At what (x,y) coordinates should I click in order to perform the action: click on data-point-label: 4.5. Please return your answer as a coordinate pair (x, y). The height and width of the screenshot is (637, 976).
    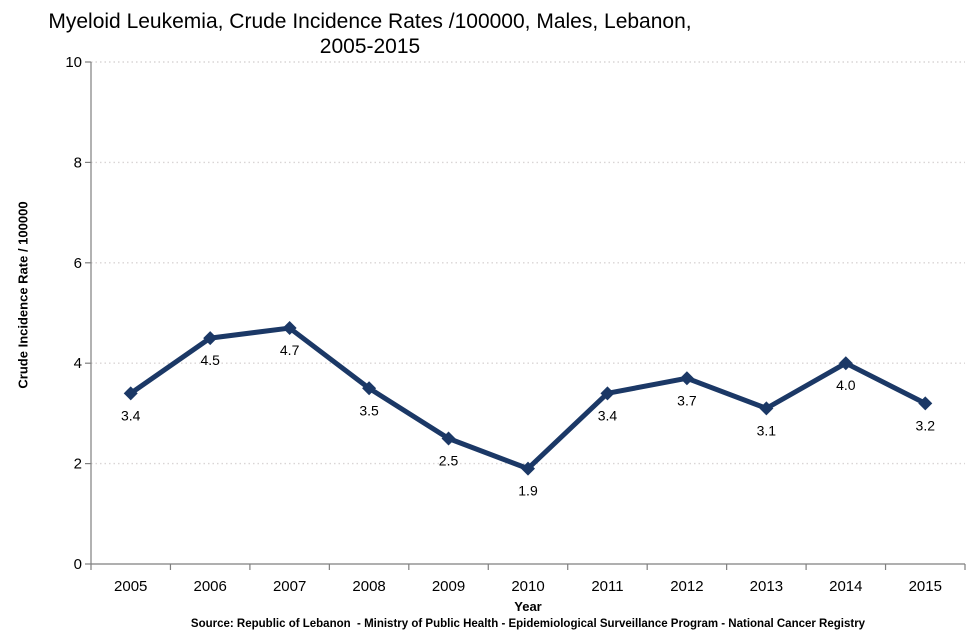
    Looking at the image, I should click on (210, 360).